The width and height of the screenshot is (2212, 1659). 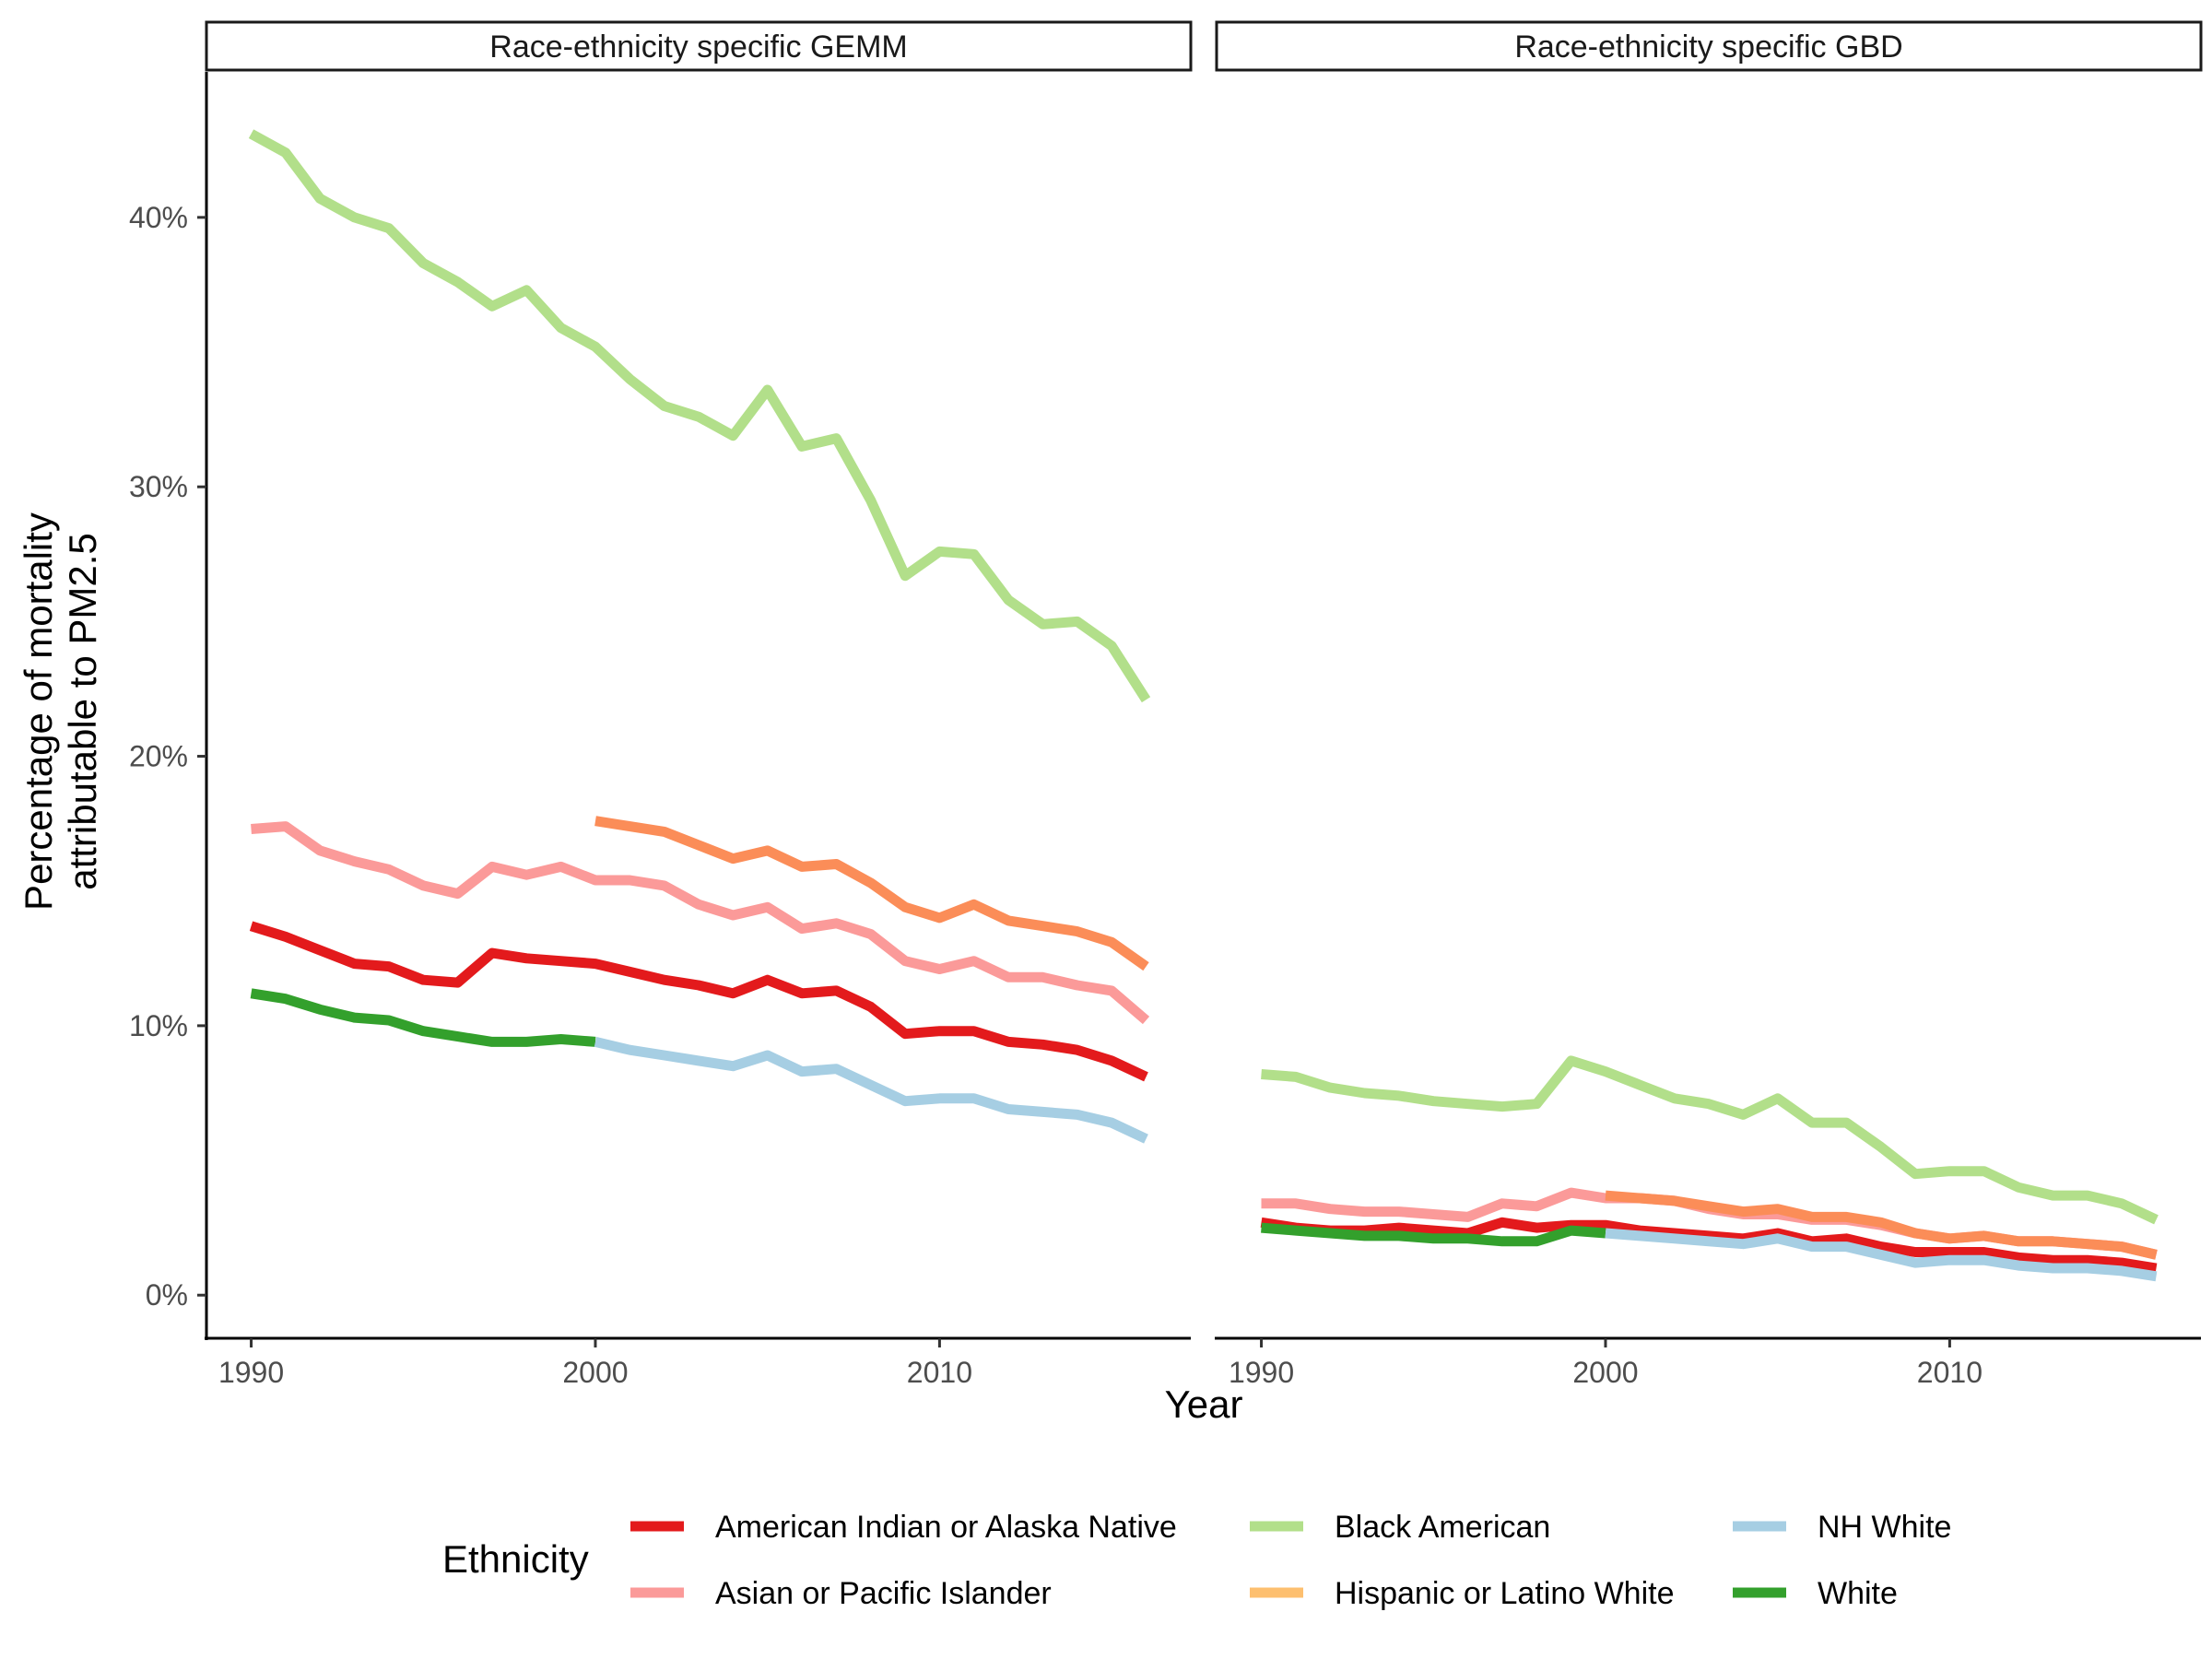 I want to click on legend-item-asian-or-pacific-islander: Asian or Pacific Islander, so click(x=841, y=1593).